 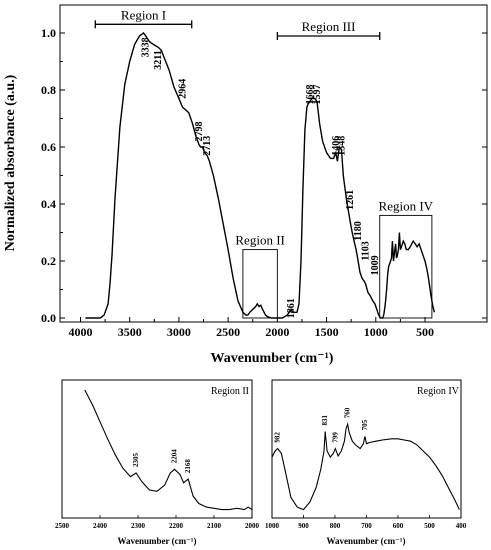 I want to click on inset-x-tick-label: 1000, so click(x=272, y=526).